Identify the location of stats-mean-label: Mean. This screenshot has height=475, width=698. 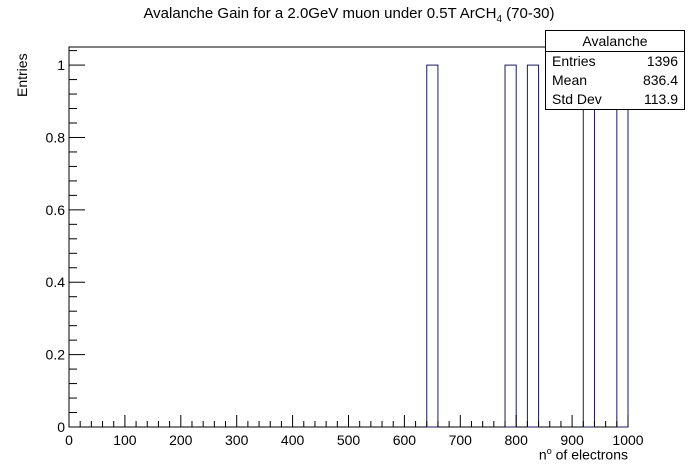
(570, 80).